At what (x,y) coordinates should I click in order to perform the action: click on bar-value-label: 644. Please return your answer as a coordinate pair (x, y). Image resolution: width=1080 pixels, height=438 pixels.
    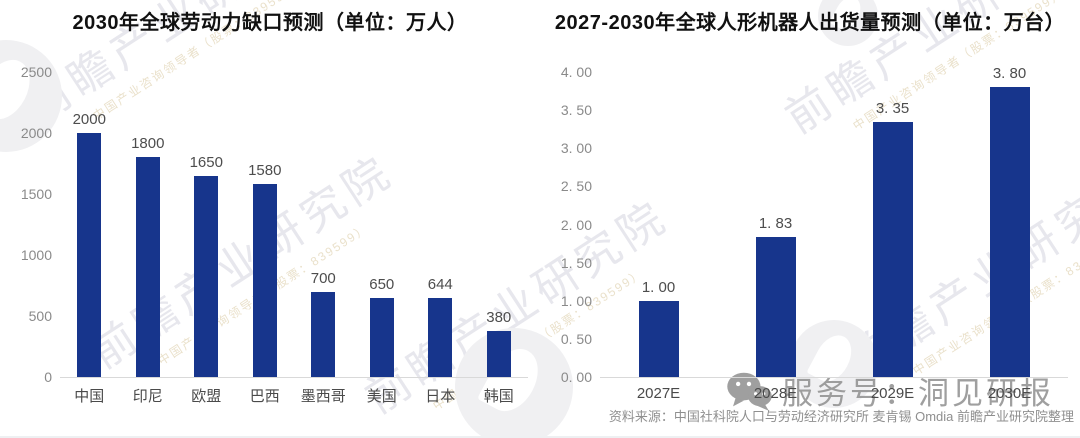
    Looking at the image, I should click on (440, 285).